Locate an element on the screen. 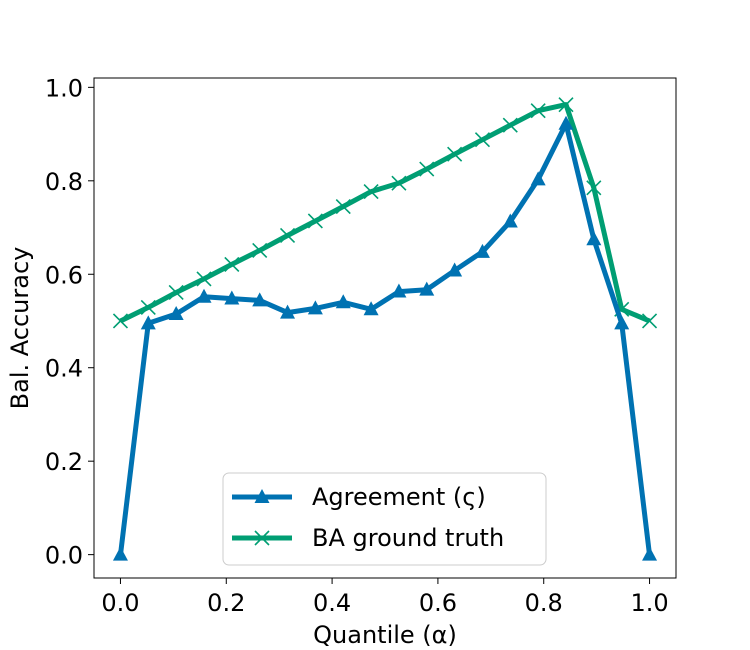  y-tick-label: 0.6 is located at coordinates (64, 275).